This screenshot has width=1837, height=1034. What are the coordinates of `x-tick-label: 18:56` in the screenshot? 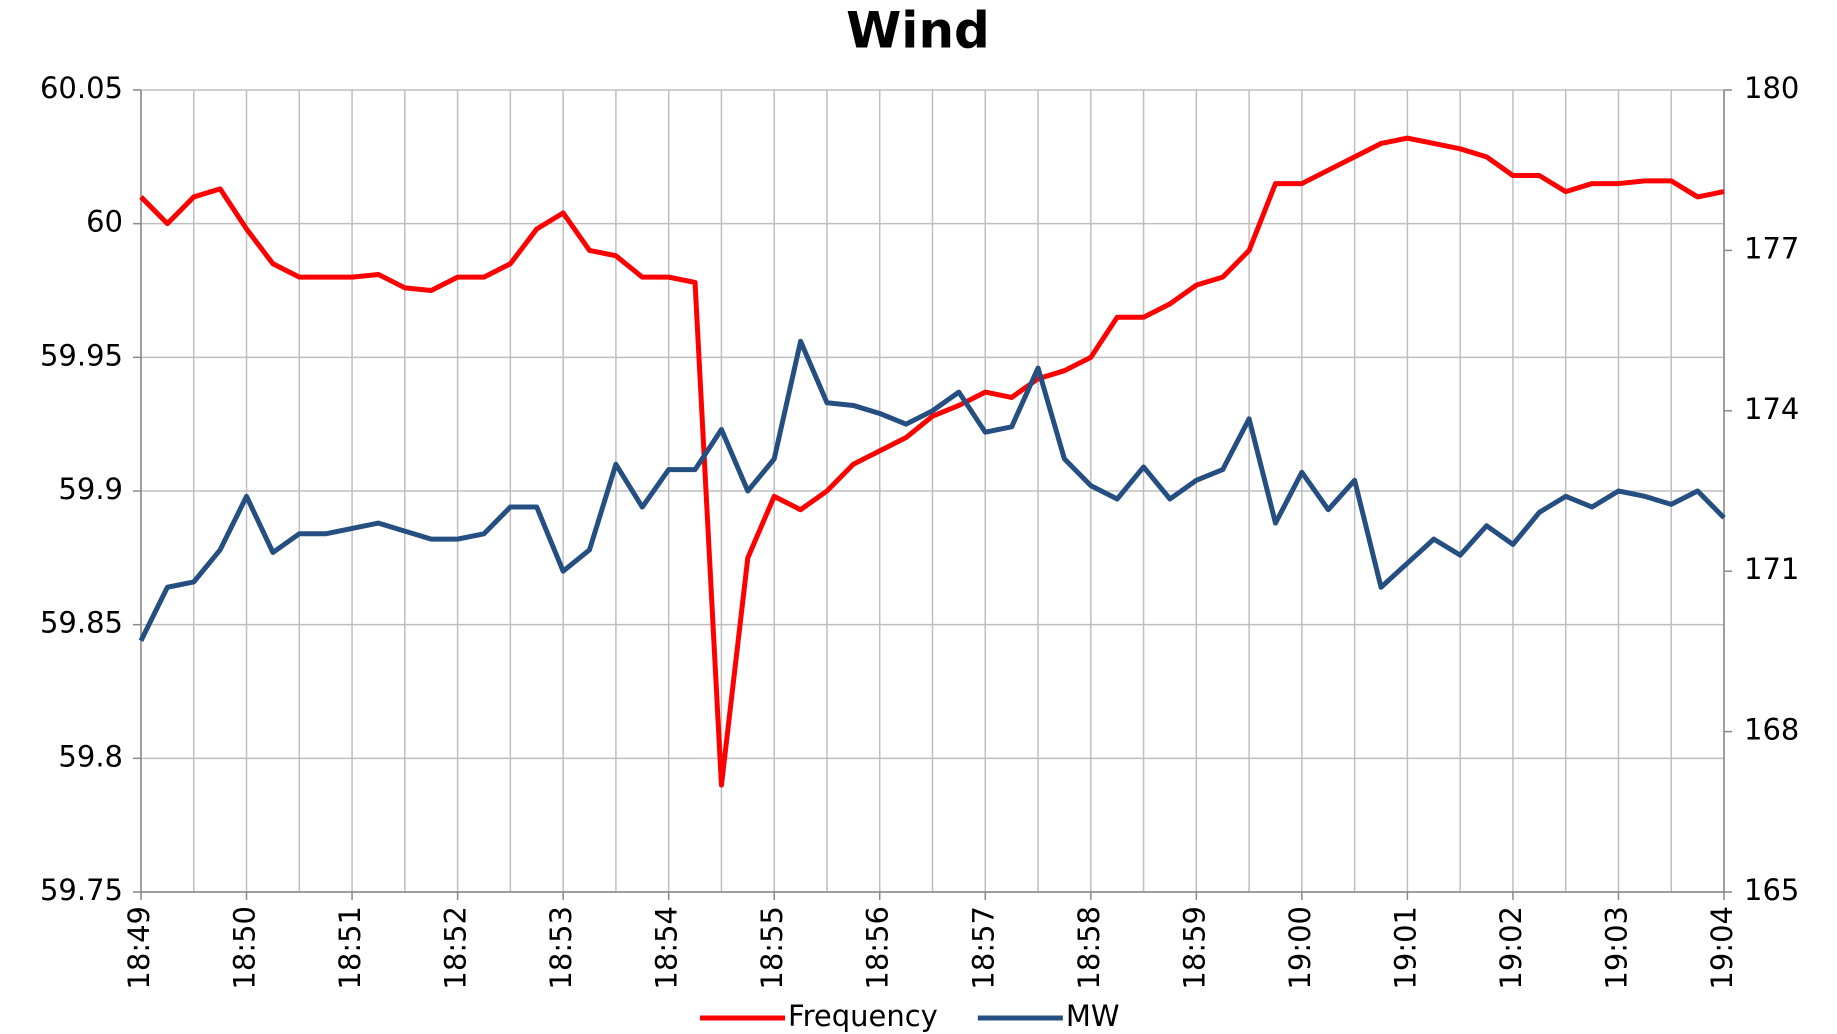 It's located at (878, 948).